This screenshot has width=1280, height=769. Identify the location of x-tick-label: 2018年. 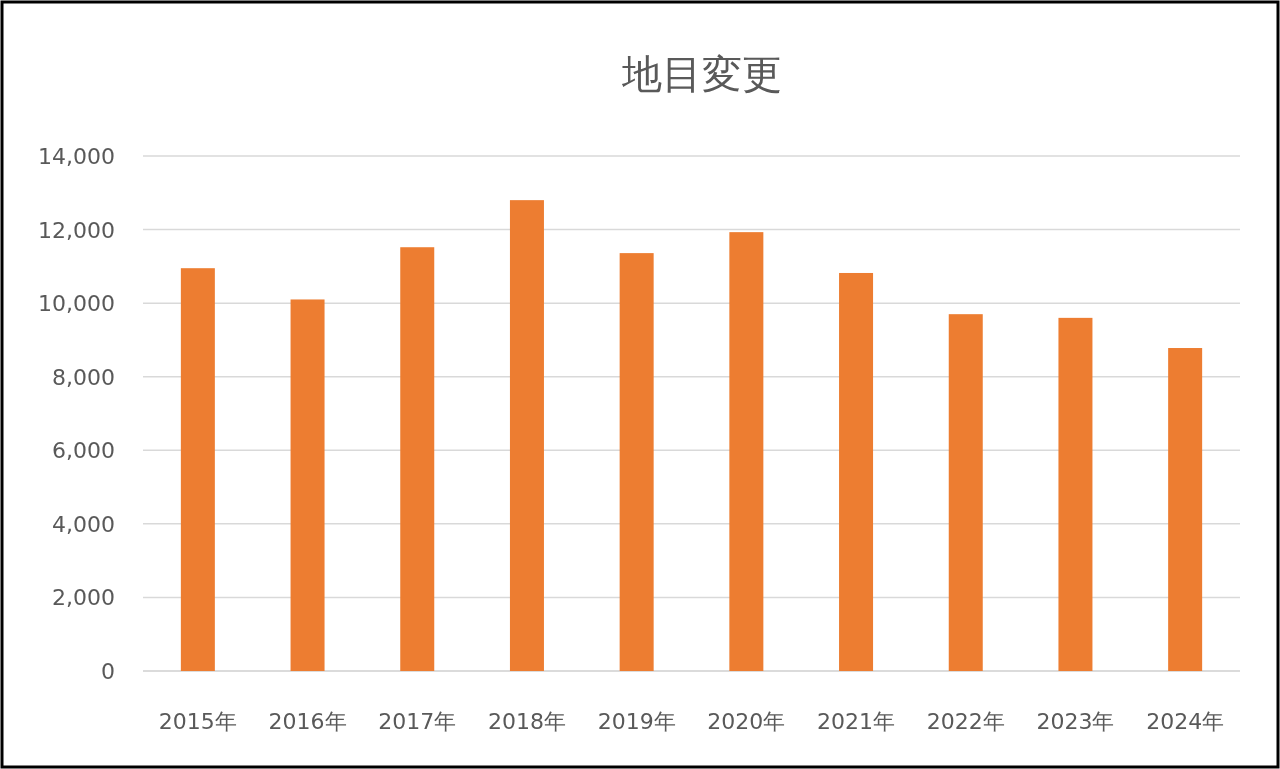
(526, 721).